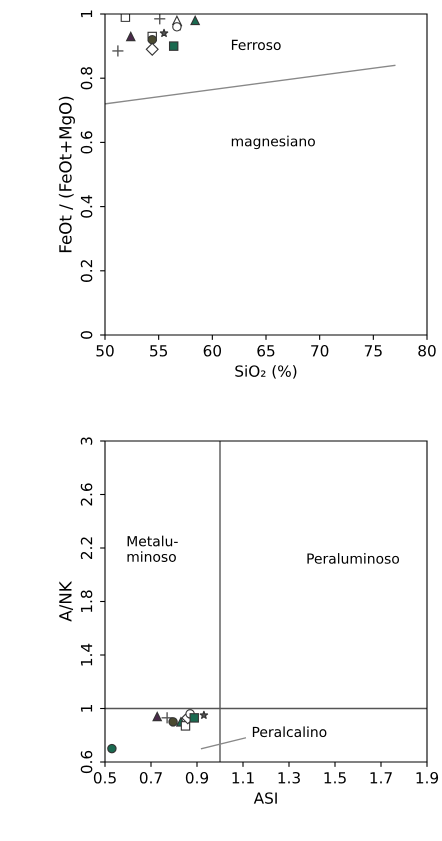 Image resolution: width=442 pixels, height=841 pixels. Describe the element at coordinates (319, 350) in the screenshot. I see `x-tick-label: 70` at that location.